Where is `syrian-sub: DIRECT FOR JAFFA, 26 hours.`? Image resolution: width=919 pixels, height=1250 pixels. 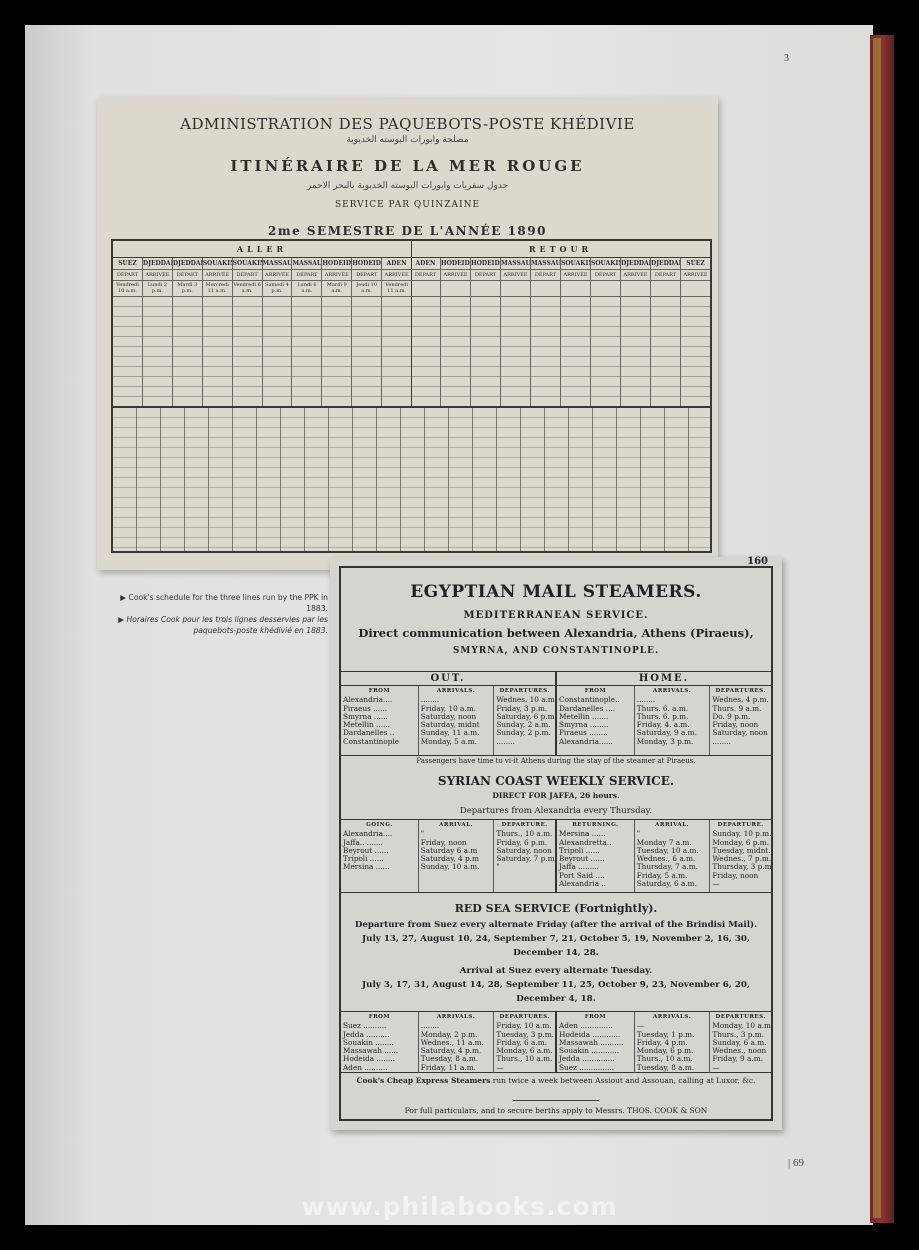
syrian-sub: DIRECT FOR JAFFA, 26 hours. is located at coordinates (556, 795).